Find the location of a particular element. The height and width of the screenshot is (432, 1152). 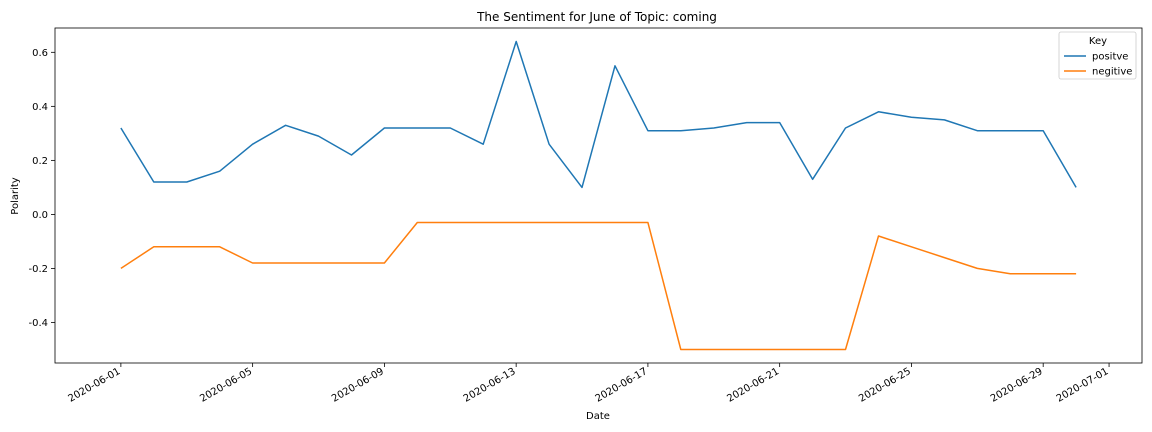

x-axis-label: Date is located at coordinates (598, 416).